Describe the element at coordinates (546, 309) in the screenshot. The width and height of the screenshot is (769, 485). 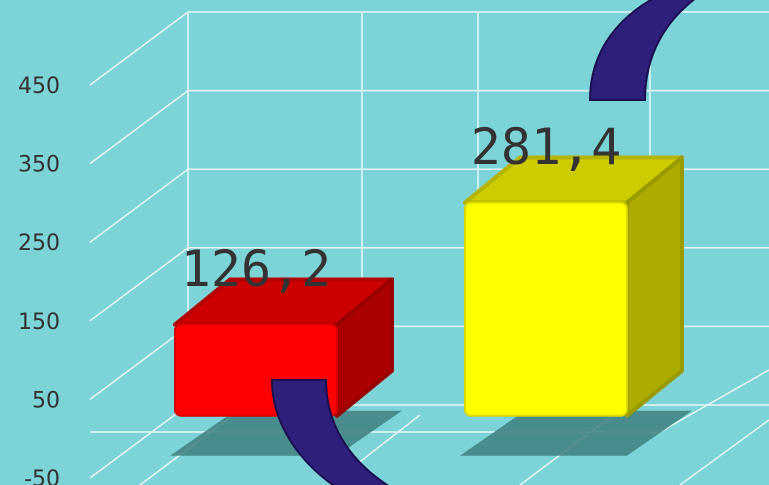
I see `bar-front` at that location.